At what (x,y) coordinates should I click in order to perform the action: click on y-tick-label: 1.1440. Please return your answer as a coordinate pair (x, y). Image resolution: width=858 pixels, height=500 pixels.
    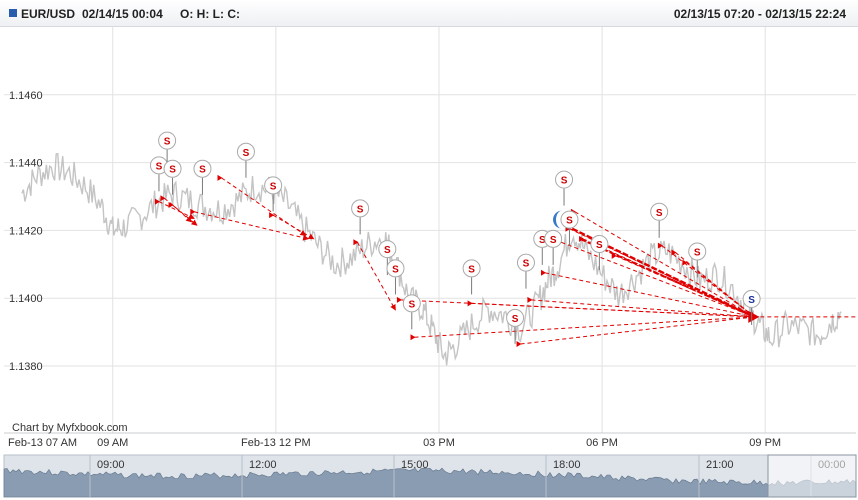
    Looking at the image, I should click on (26, 164).